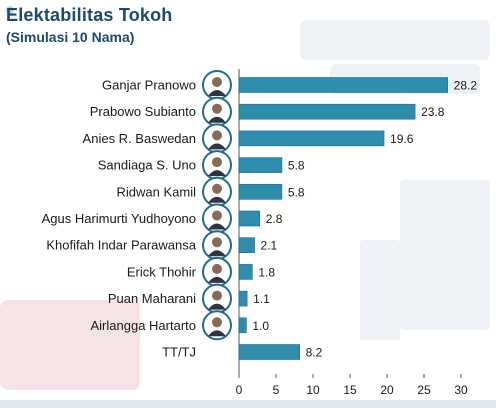  What do you see at coordinates (260, 326) in the screenshot?
I see `value-label: 1.0` at bounding box center [260, 326].